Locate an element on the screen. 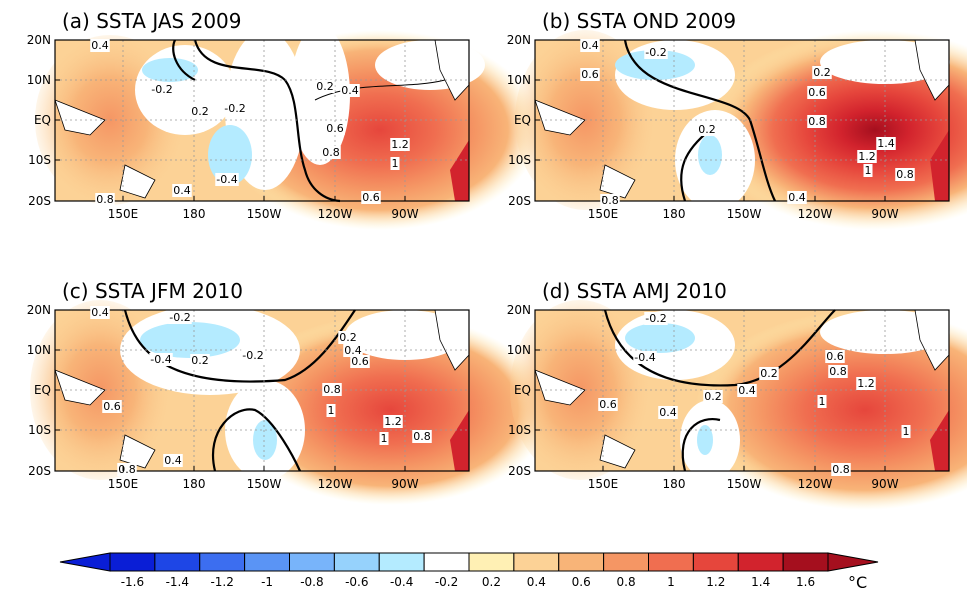 This screenshot has height=603, width=967. colorbar-tick-label: 1 is located at coordinates (671, 582).